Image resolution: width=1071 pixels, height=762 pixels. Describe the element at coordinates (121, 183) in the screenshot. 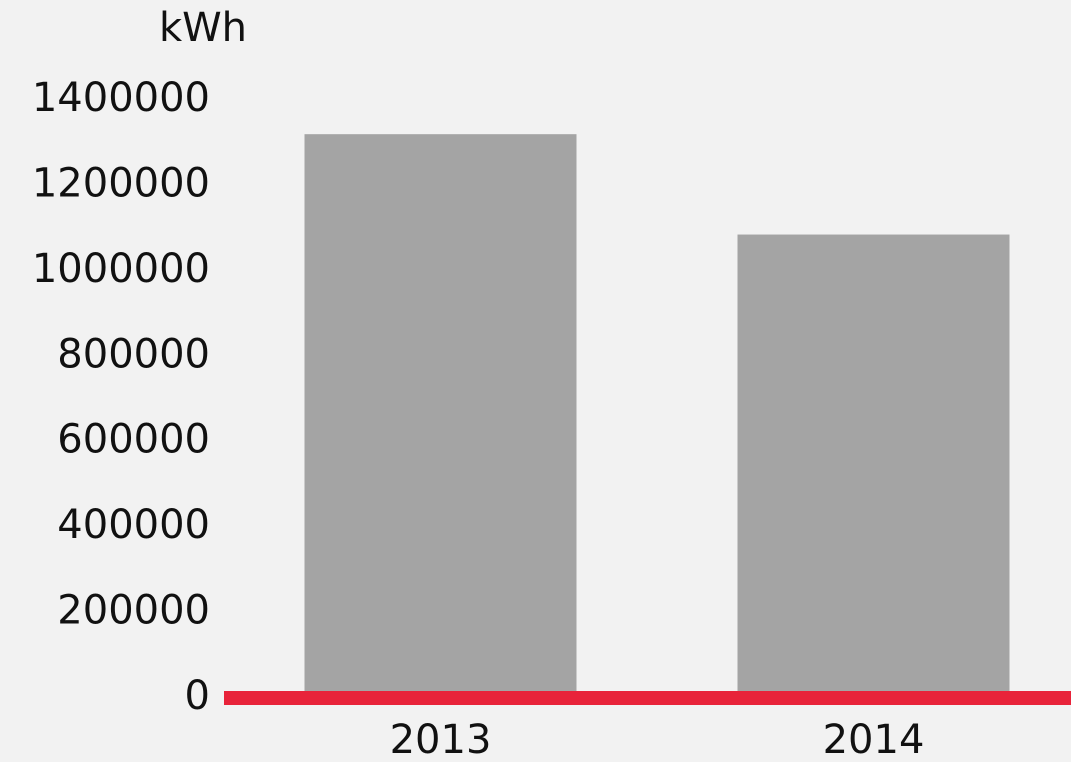

I see `y-tick-label: 1200000` at that location.